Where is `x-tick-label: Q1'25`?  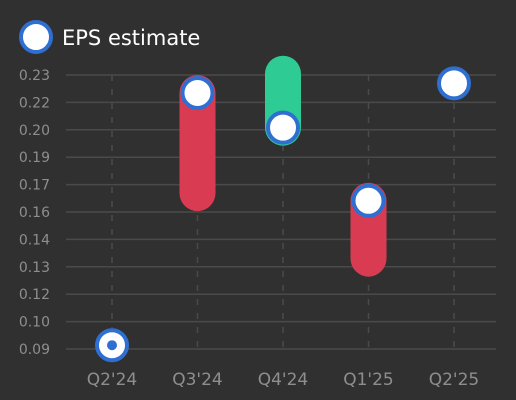
x-tick-label: Q1'25 is located at coordinates (368, 380).